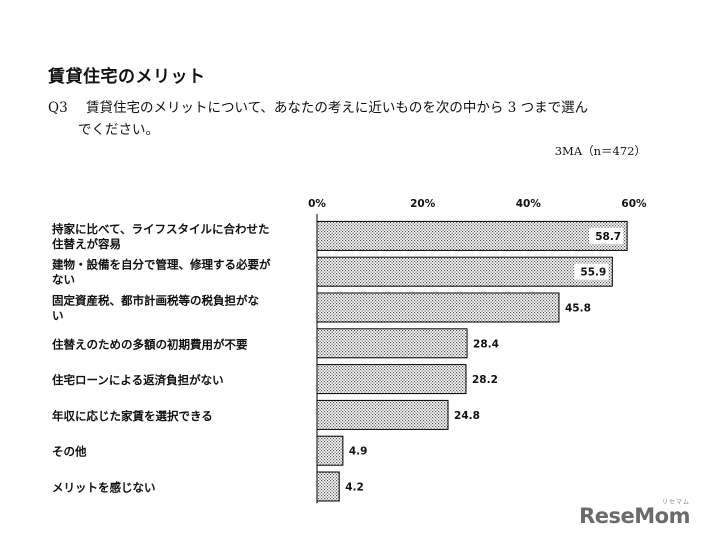 The width and height of the screenshot is (702, 538). I want to click on category-label: 住宅ローンによる返済負担がない, so click(138, 380).